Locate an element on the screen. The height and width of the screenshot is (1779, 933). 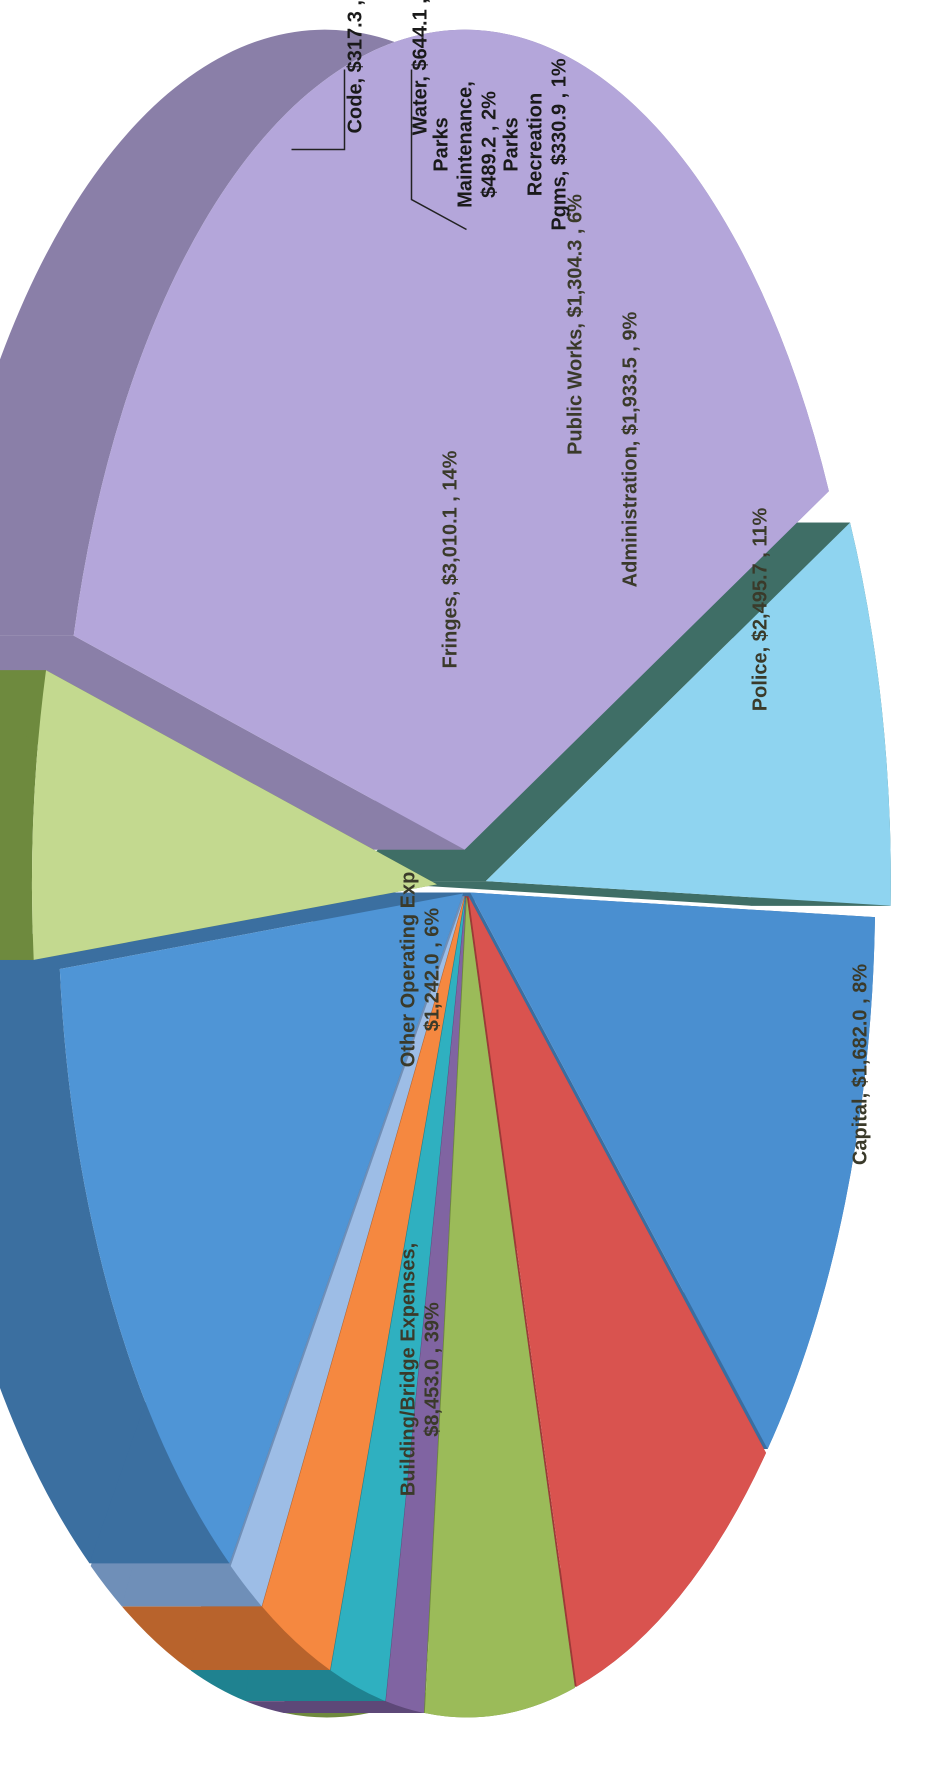
leader-line-code is located at coordinates (318, 110).